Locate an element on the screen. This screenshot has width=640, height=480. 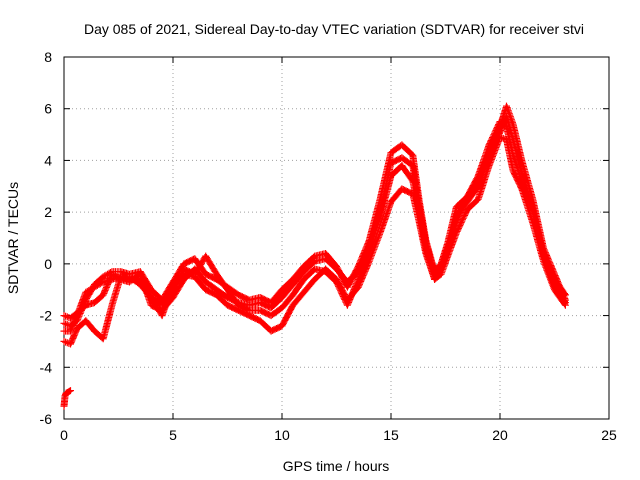
y-tick-label: 0 is located at coordinates (48, 264).